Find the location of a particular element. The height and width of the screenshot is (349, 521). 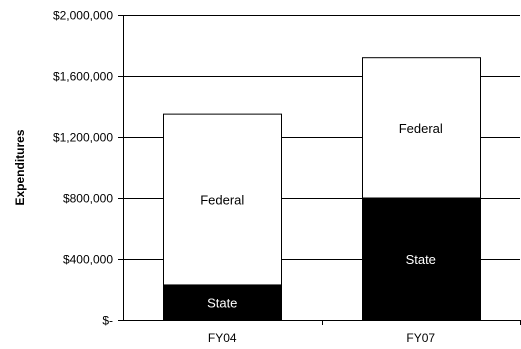

x-axis: FY04 FY07 is located at coordinates (322, 332).